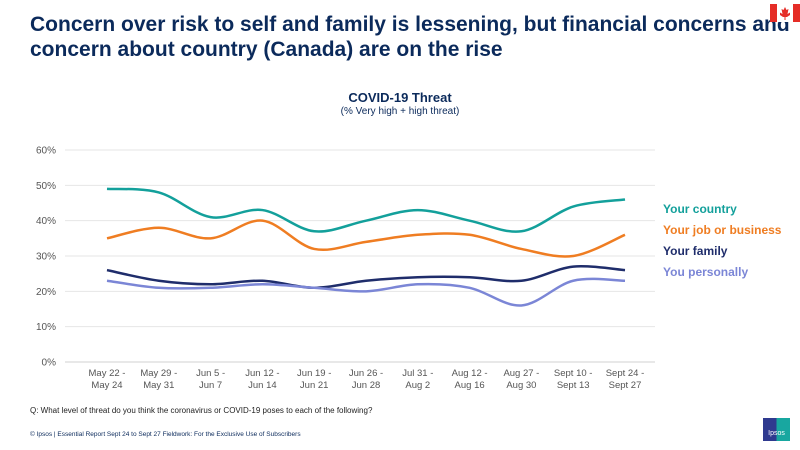 The width and height of the screenshot is (800, 450). I want to click on y-tick-label: 40%, so click(46, 221).